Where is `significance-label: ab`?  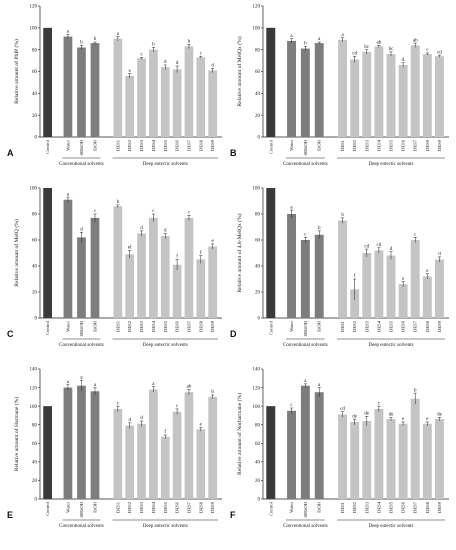
significance-label: ab is located at coordinates (189, 387).